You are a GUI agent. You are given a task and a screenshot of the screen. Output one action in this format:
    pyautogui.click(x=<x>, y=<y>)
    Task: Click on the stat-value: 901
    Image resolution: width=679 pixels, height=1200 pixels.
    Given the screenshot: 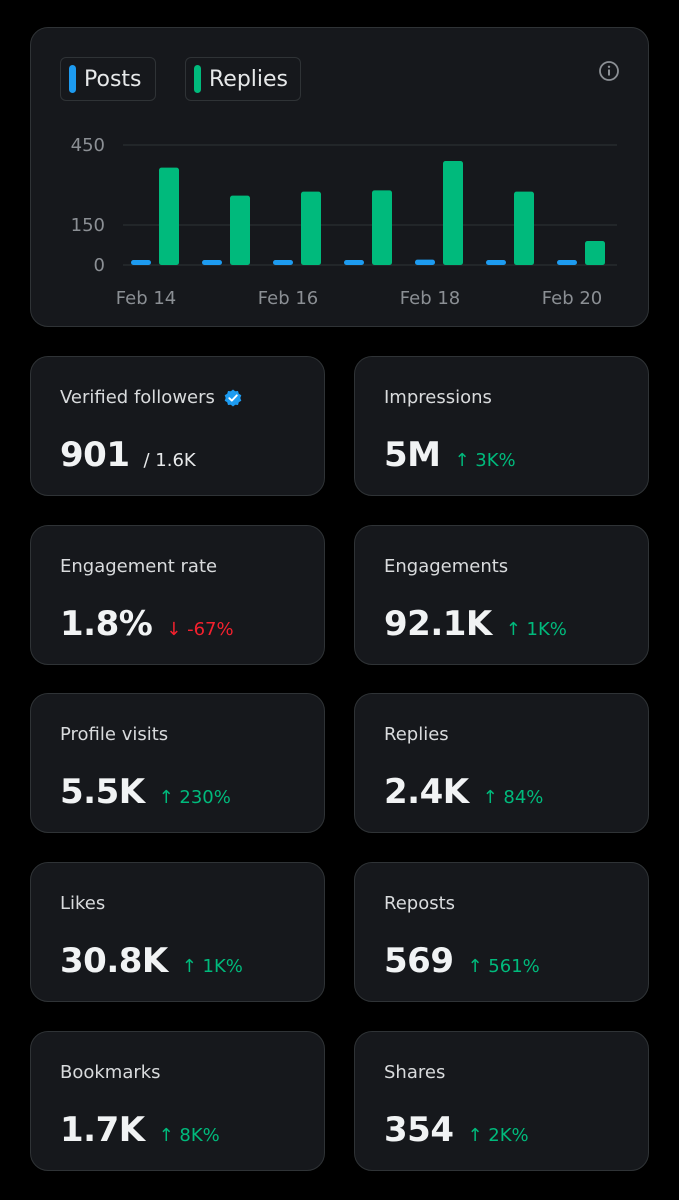 What is the action you would take?
    pyautogui.click(x=95, y=455)
    